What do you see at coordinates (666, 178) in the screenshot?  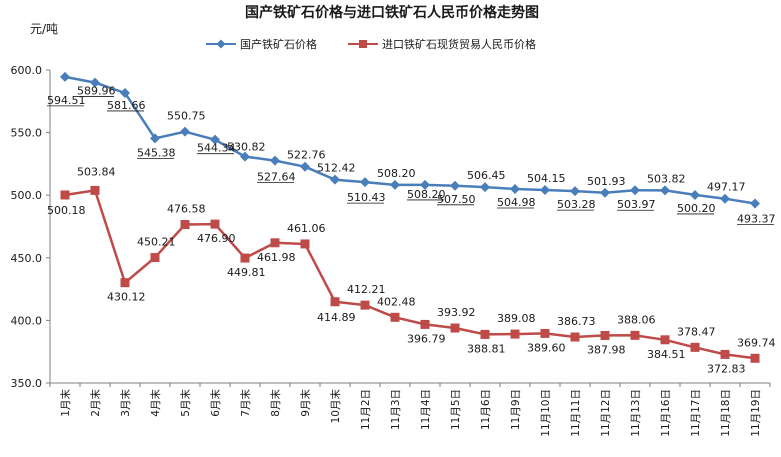 I see `data-label: 503.82` at bounding box center [666, 178].